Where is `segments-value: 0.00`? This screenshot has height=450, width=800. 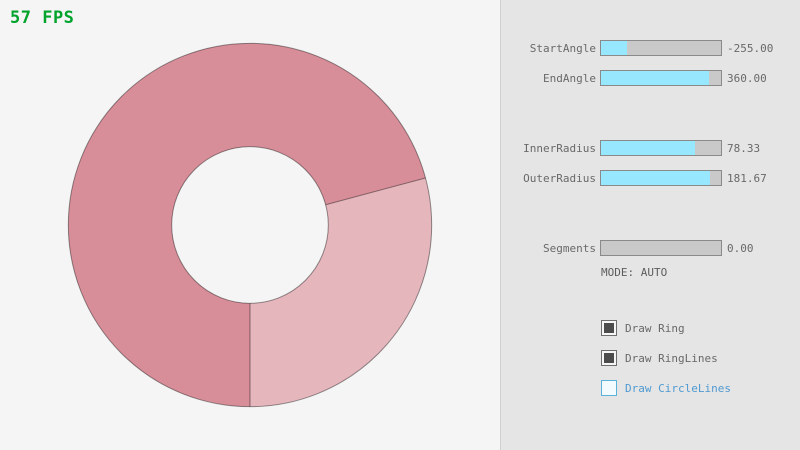
segments-value: 0.00 is located at coordinates (740, 248).